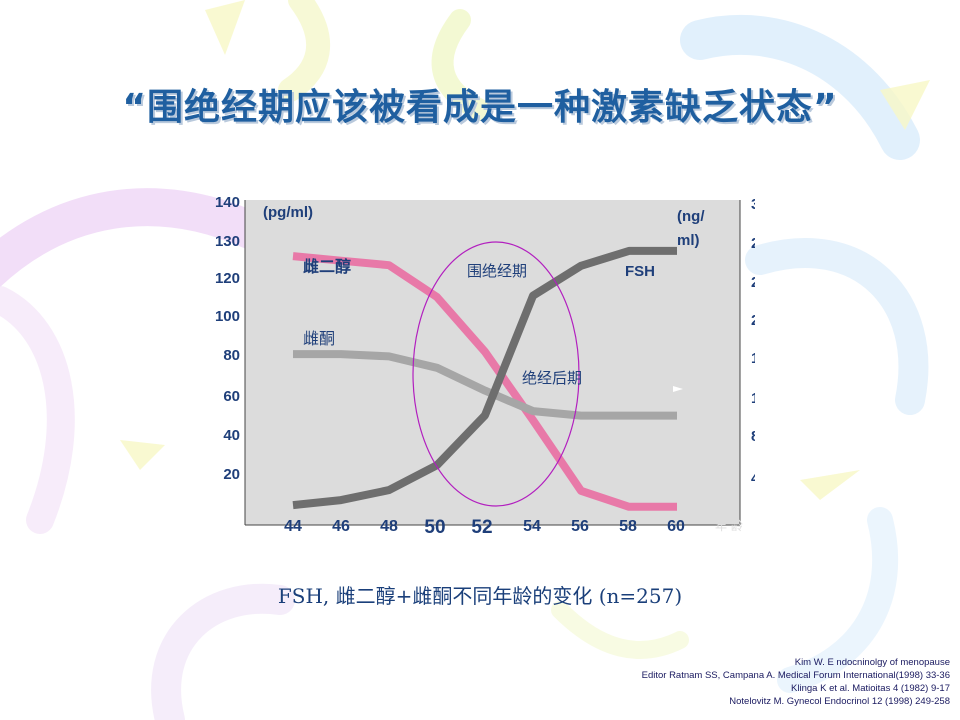 Image resolution: width=960 pixels, height=720 pixels. I want to click on y-left-tick-140: 140, so click(227, 202).